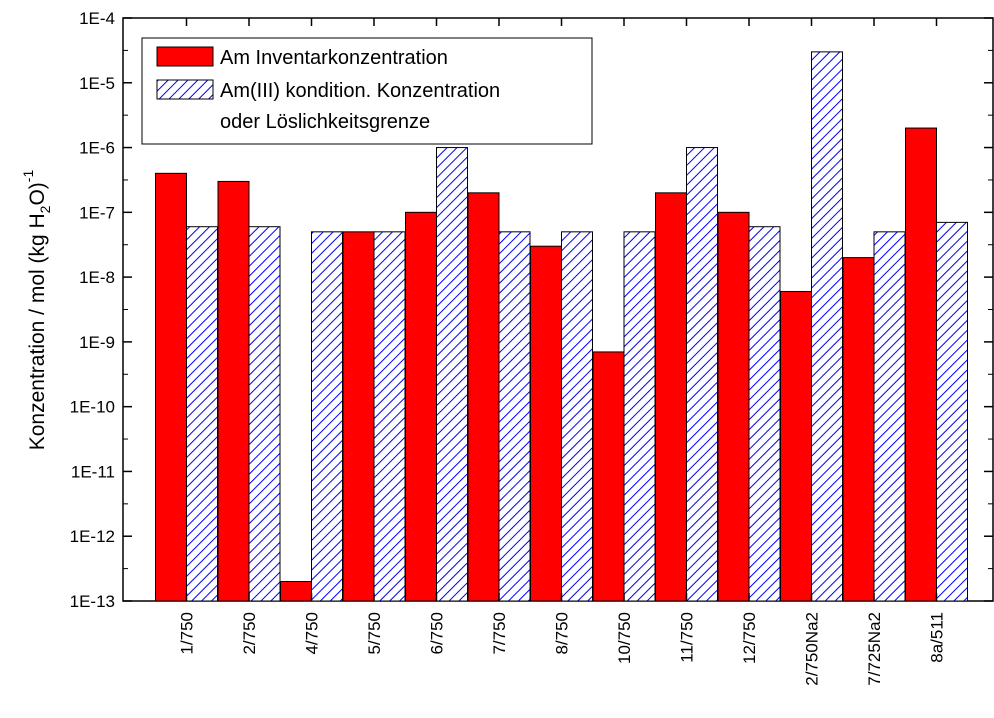 Image resolution: width=994 pixels, height=718 pixels. What do you see at coordinates (499, 633) in the screenshot?
I see `x-tick-label: 7/750` at bounding box center [499, 633].